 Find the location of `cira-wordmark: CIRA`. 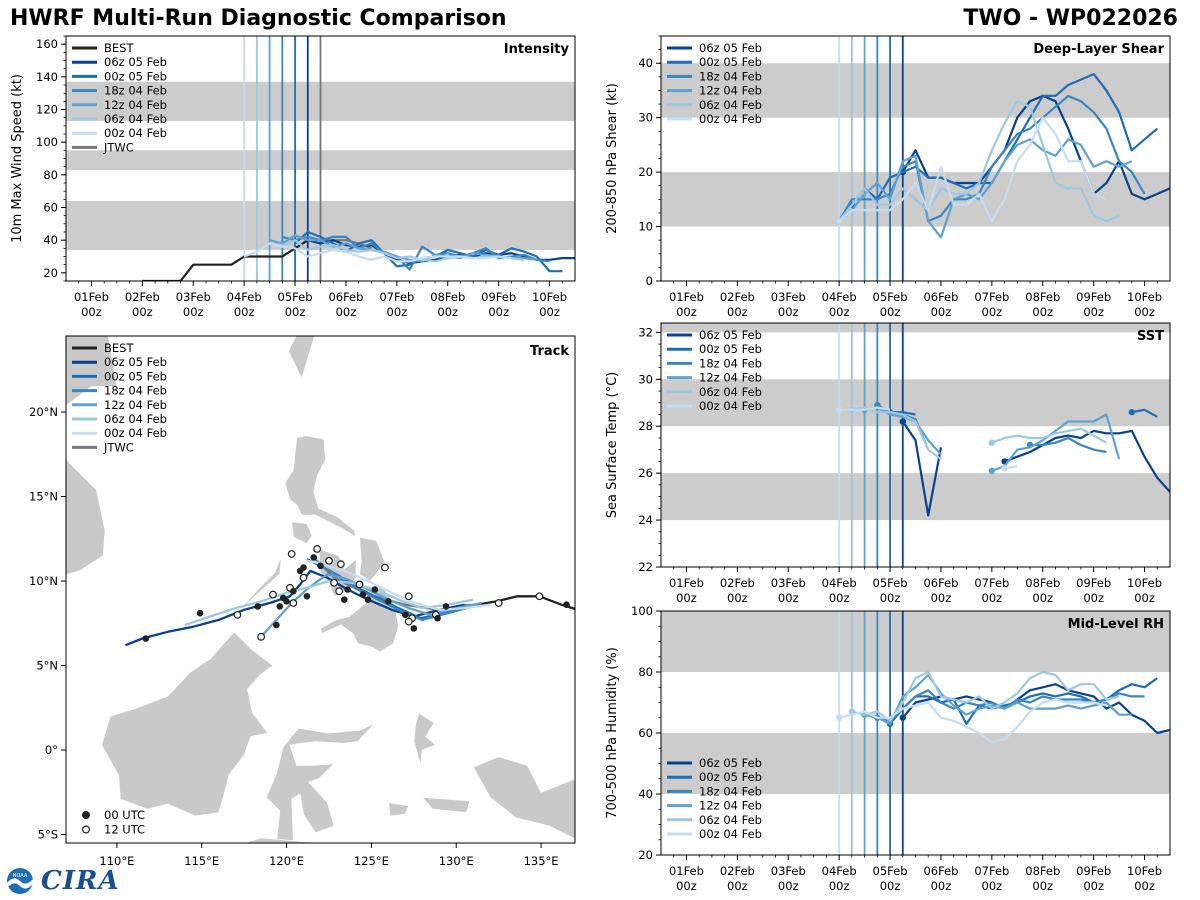

cira-wordmark: CIRA is located at coordinates (80, 881).